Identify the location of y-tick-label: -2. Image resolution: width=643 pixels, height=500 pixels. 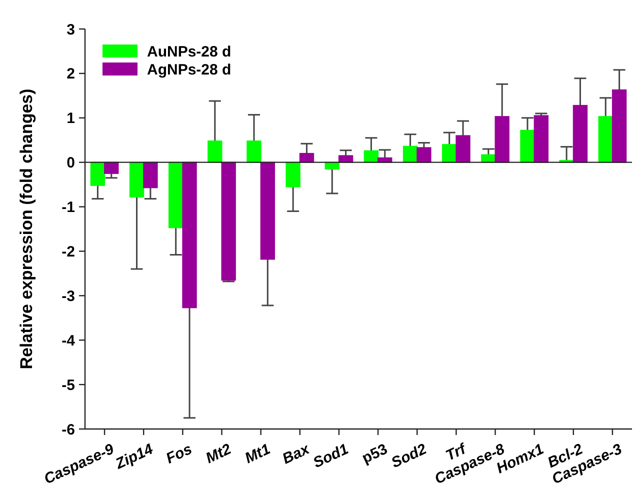
(68, 251).